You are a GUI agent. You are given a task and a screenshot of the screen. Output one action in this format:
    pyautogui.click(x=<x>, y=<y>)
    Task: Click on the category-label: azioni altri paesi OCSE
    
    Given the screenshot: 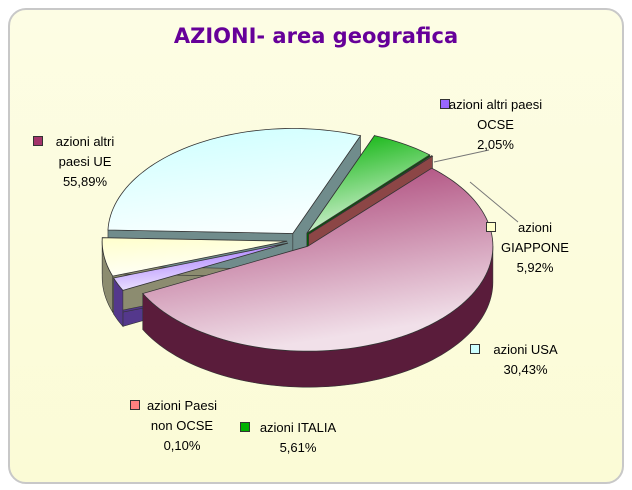 What is the action you would take?
    pyautogui.click(x=495, y=114)
    